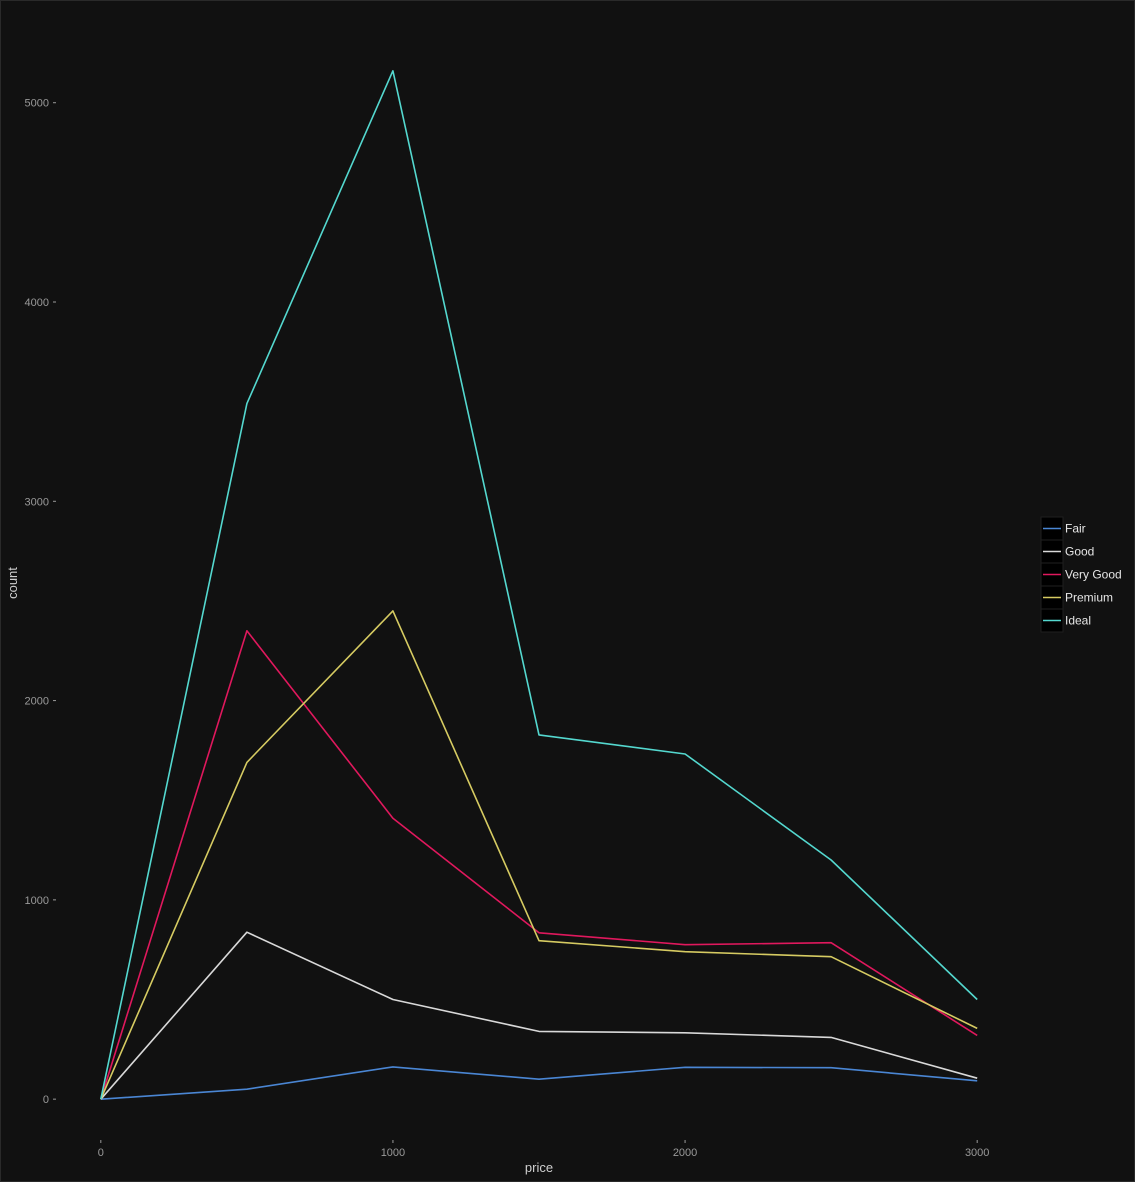  Describe the element at coordinates (46, 1100) in the screenshot. I see `y-tick-label: 0` at that location.